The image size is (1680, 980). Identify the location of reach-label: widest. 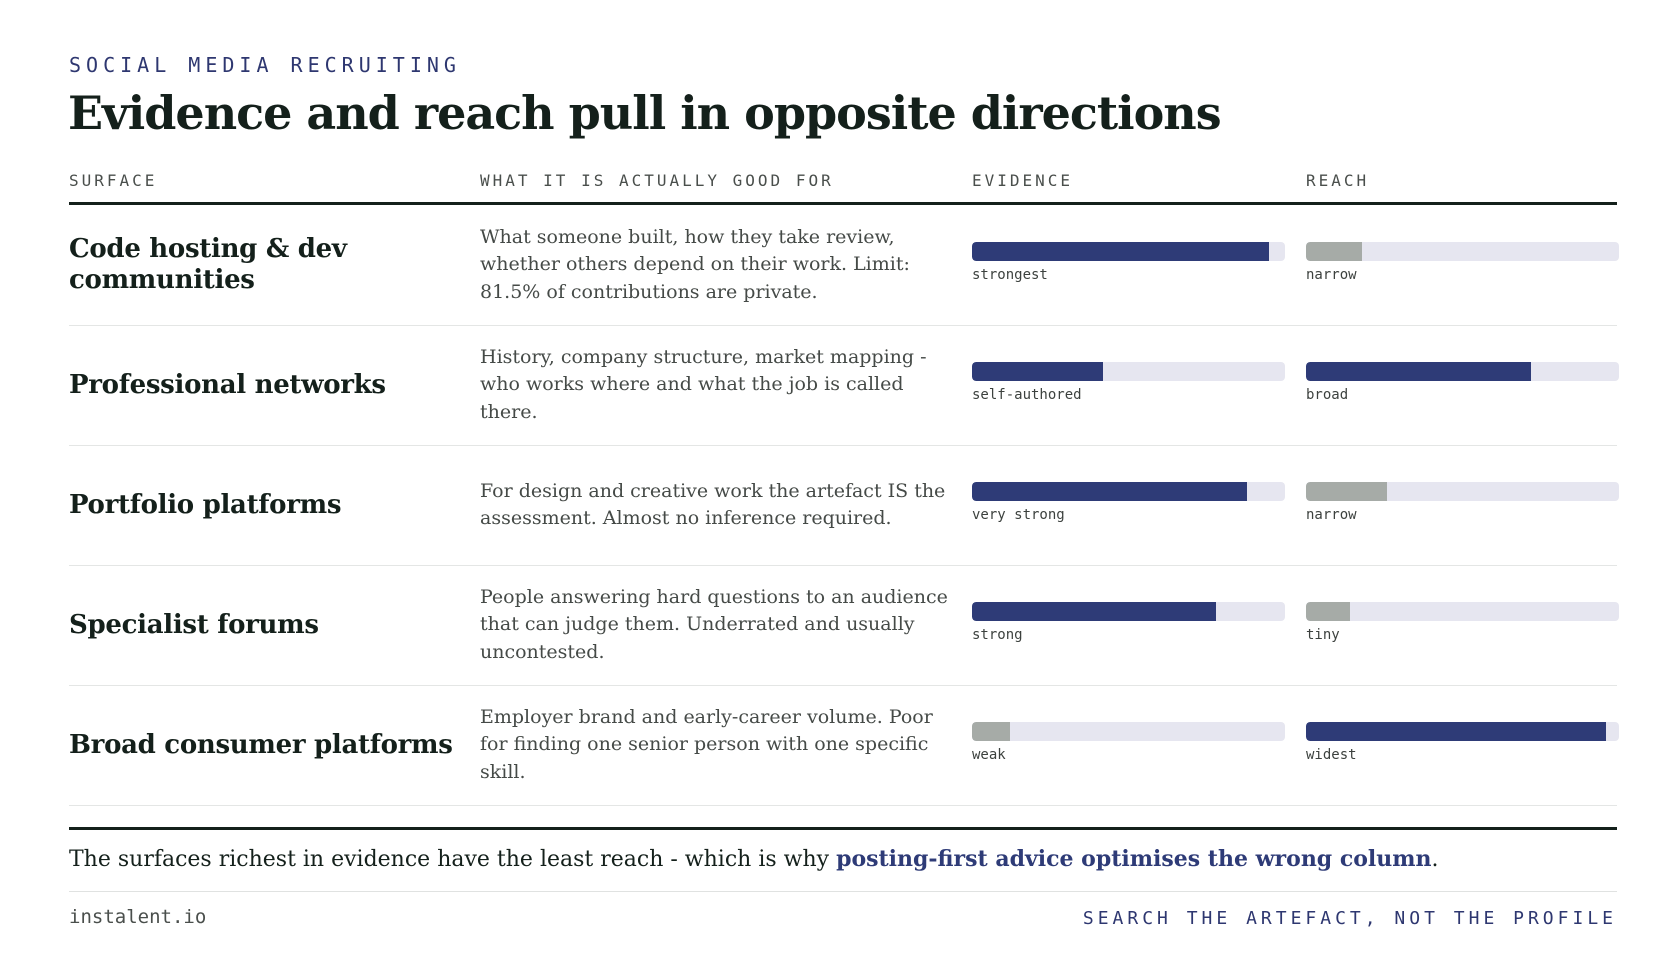
(1331, 755).